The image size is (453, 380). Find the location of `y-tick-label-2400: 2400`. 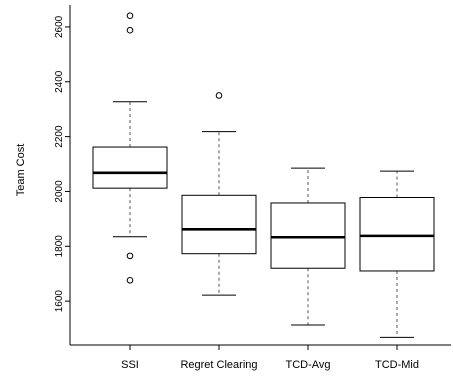

y-tick-label-2400: 2400 is located at coordinates (59, 81).